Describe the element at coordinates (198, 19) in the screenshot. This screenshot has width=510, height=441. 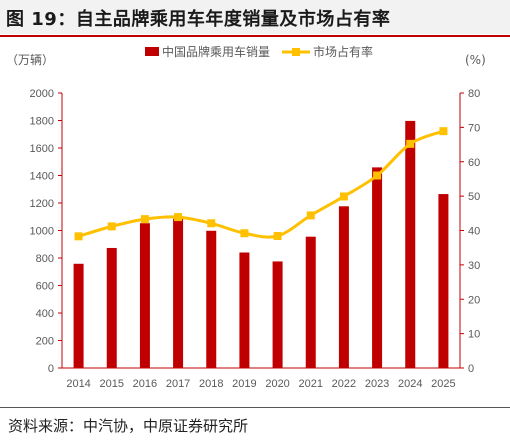
I see `figure-title: 图 19：自主品牌乘用车年度销量及市场占有率` at that location.